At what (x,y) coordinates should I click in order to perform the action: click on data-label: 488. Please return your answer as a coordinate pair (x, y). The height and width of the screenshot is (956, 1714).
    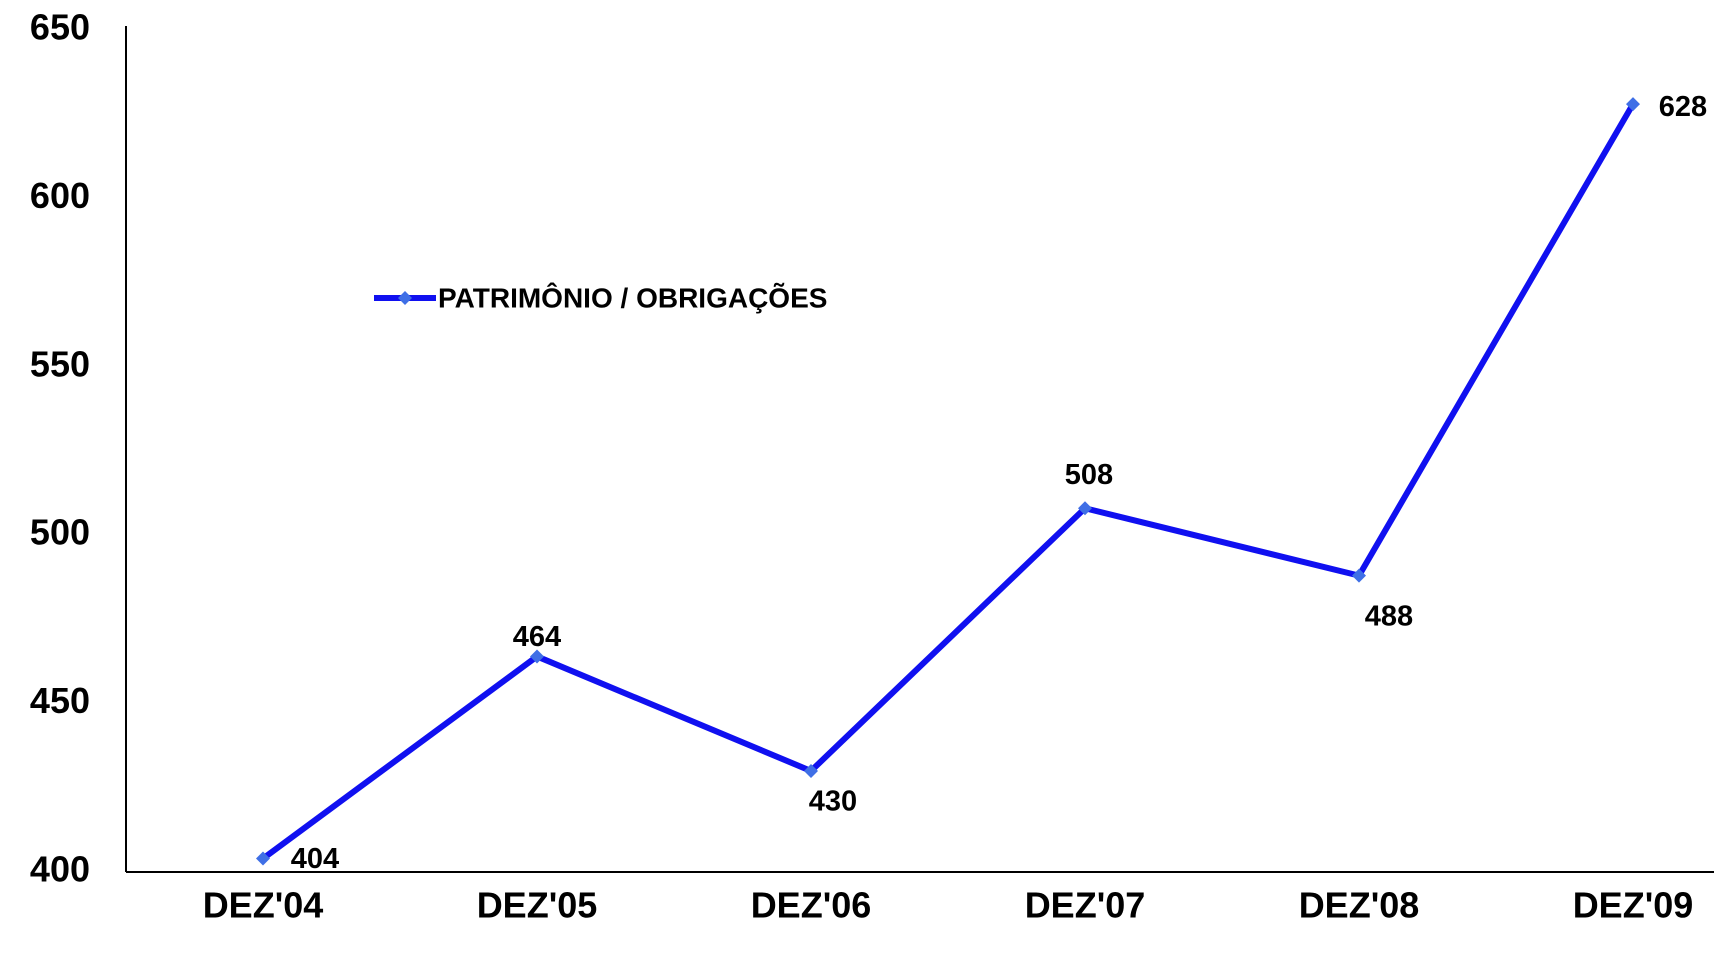
    Looking at the image, I should click on (1389, 616).